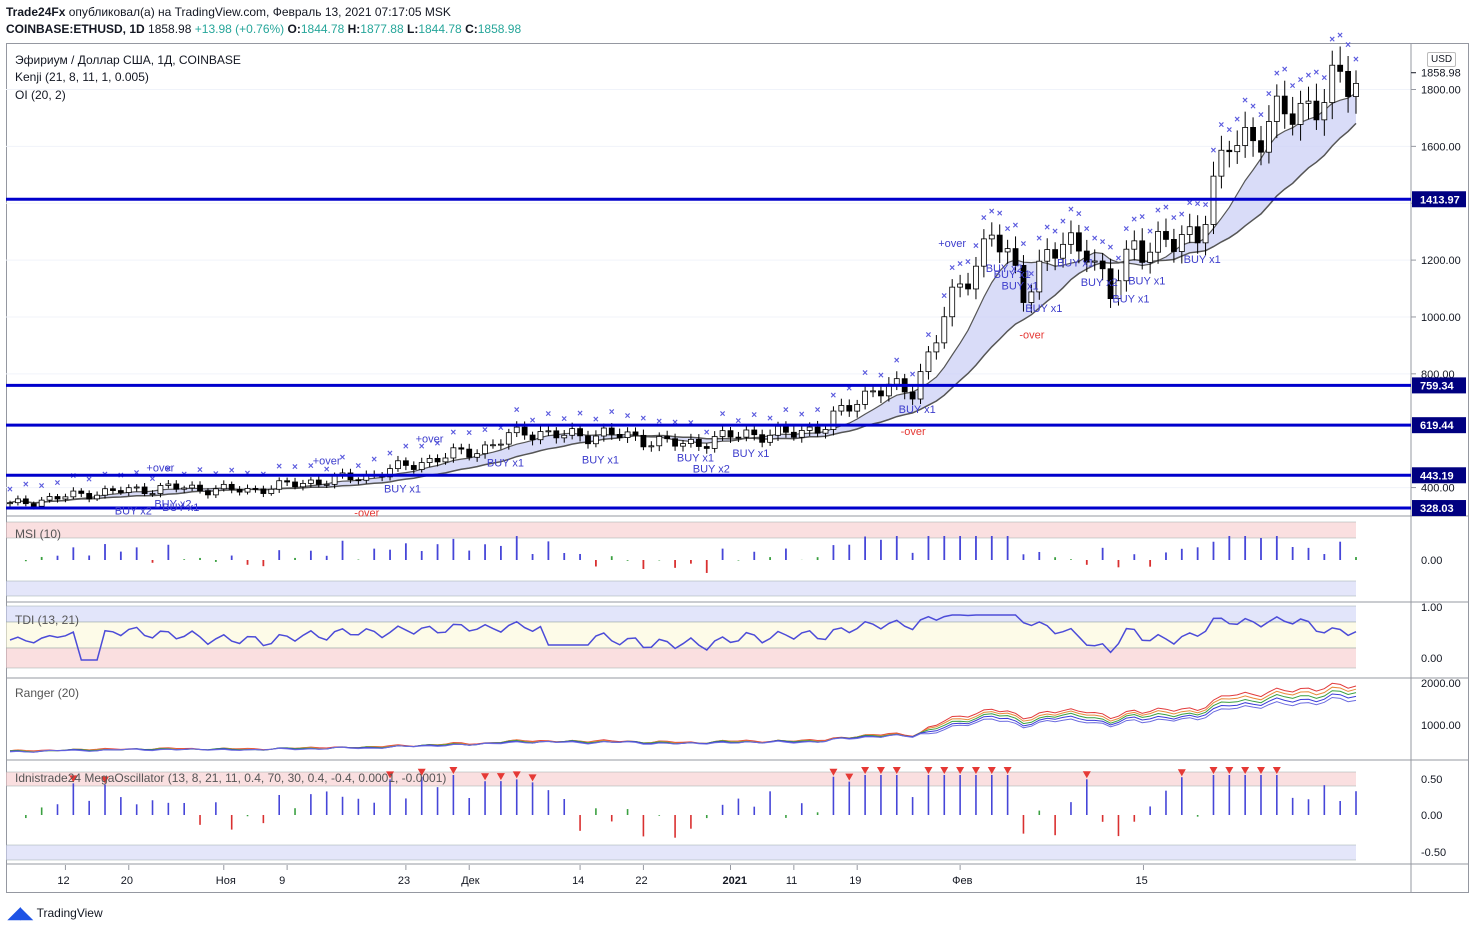  I want to click on signal-label: -over, so click(913, 432).